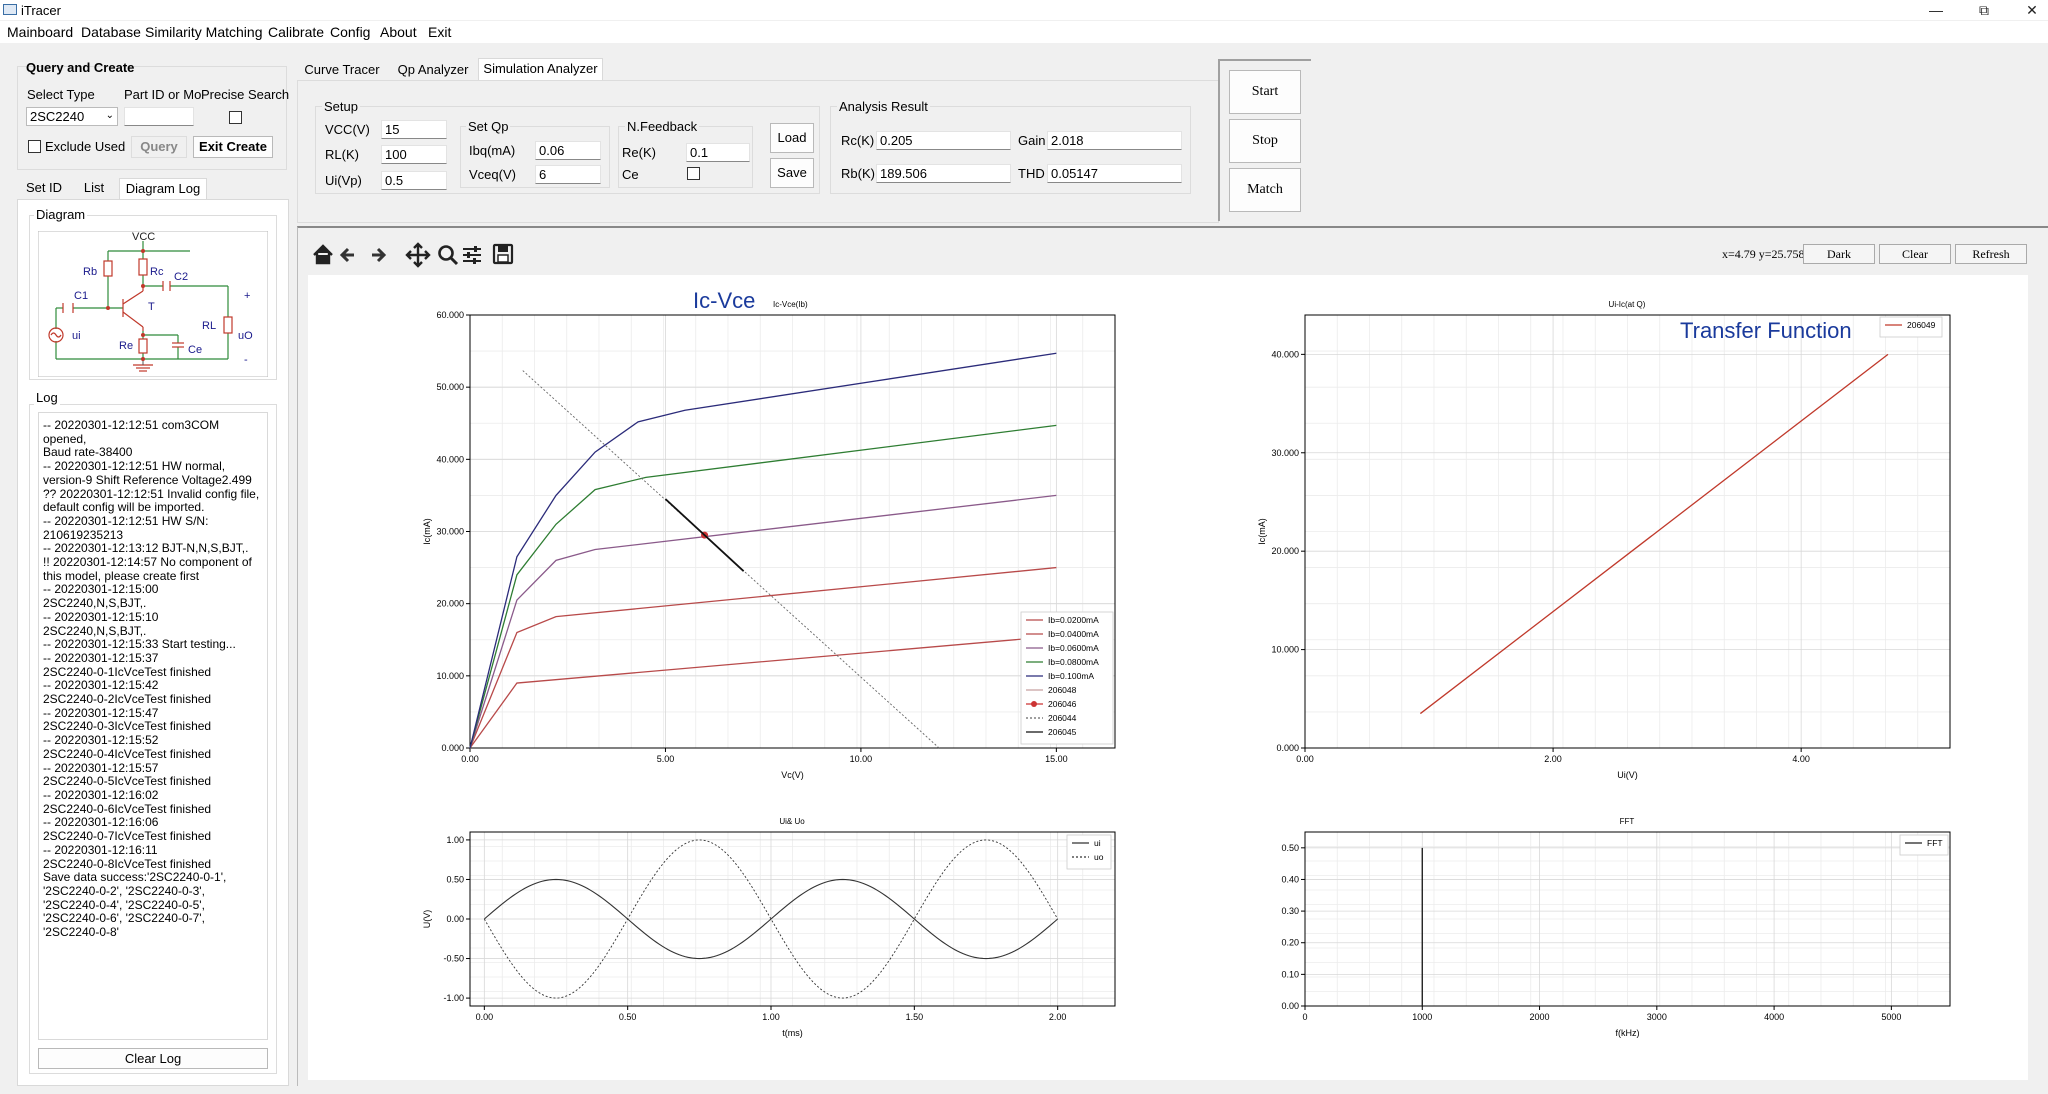  What do you see at coordinates (662, 126) in the screenshot?
I see `feedback-title: N.Feedback` at bounding box center [662, 126].